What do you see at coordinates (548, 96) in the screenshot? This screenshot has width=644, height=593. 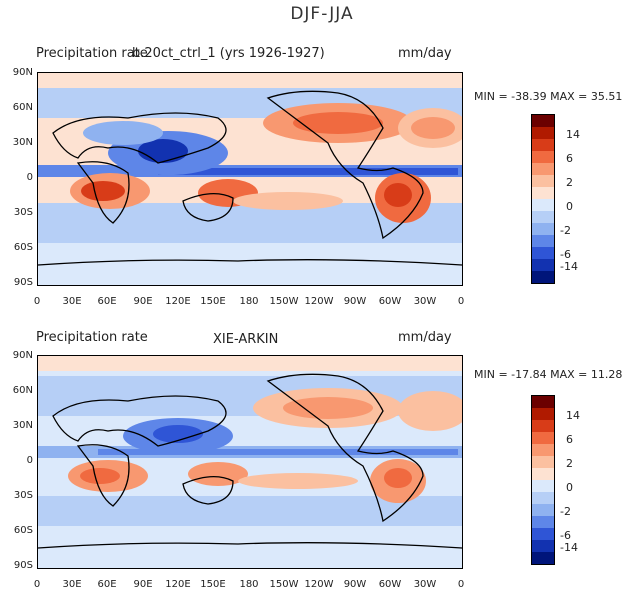 I see `panel-stats: MIN = -38.39 MAX = 35.51` at bounding box center [548, 96].